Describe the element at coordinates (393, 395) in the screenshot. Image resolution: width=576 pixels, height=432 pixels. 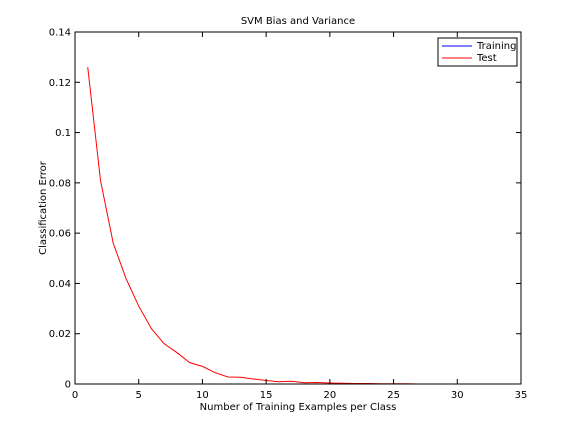
I see `x-tick-label: 25` at that location.